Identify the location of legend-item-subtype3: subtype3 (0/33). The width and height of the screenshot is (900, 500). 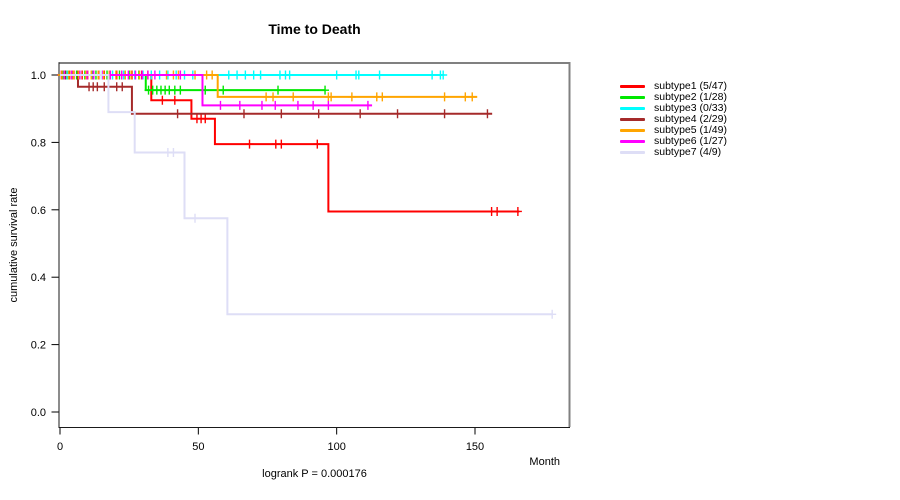
(673, 108).